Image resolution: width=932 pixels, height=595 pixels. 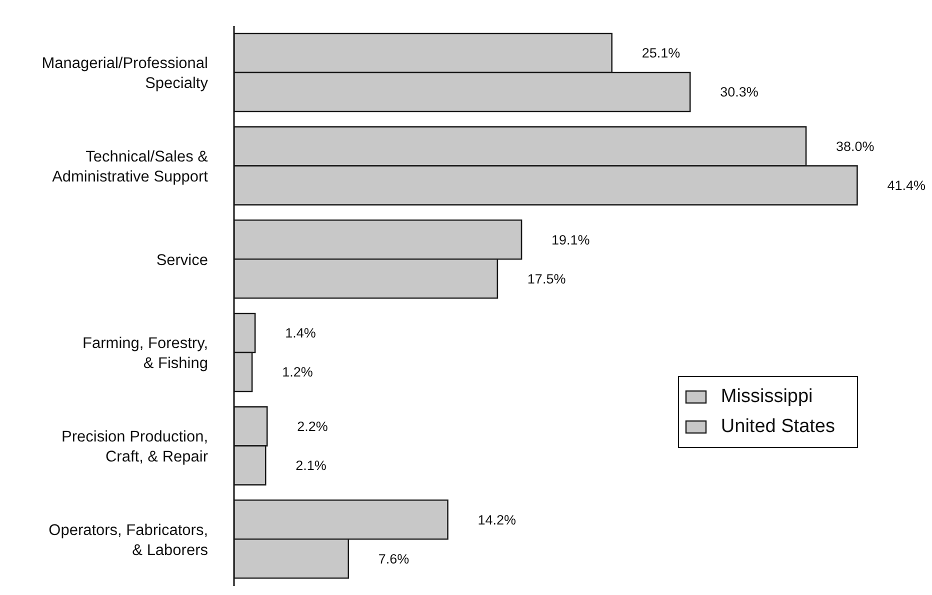 What do you see at coordinates (312, 426) in the screenshot?
I see `data-label: 2.2%` at bounding box center [312, 426].